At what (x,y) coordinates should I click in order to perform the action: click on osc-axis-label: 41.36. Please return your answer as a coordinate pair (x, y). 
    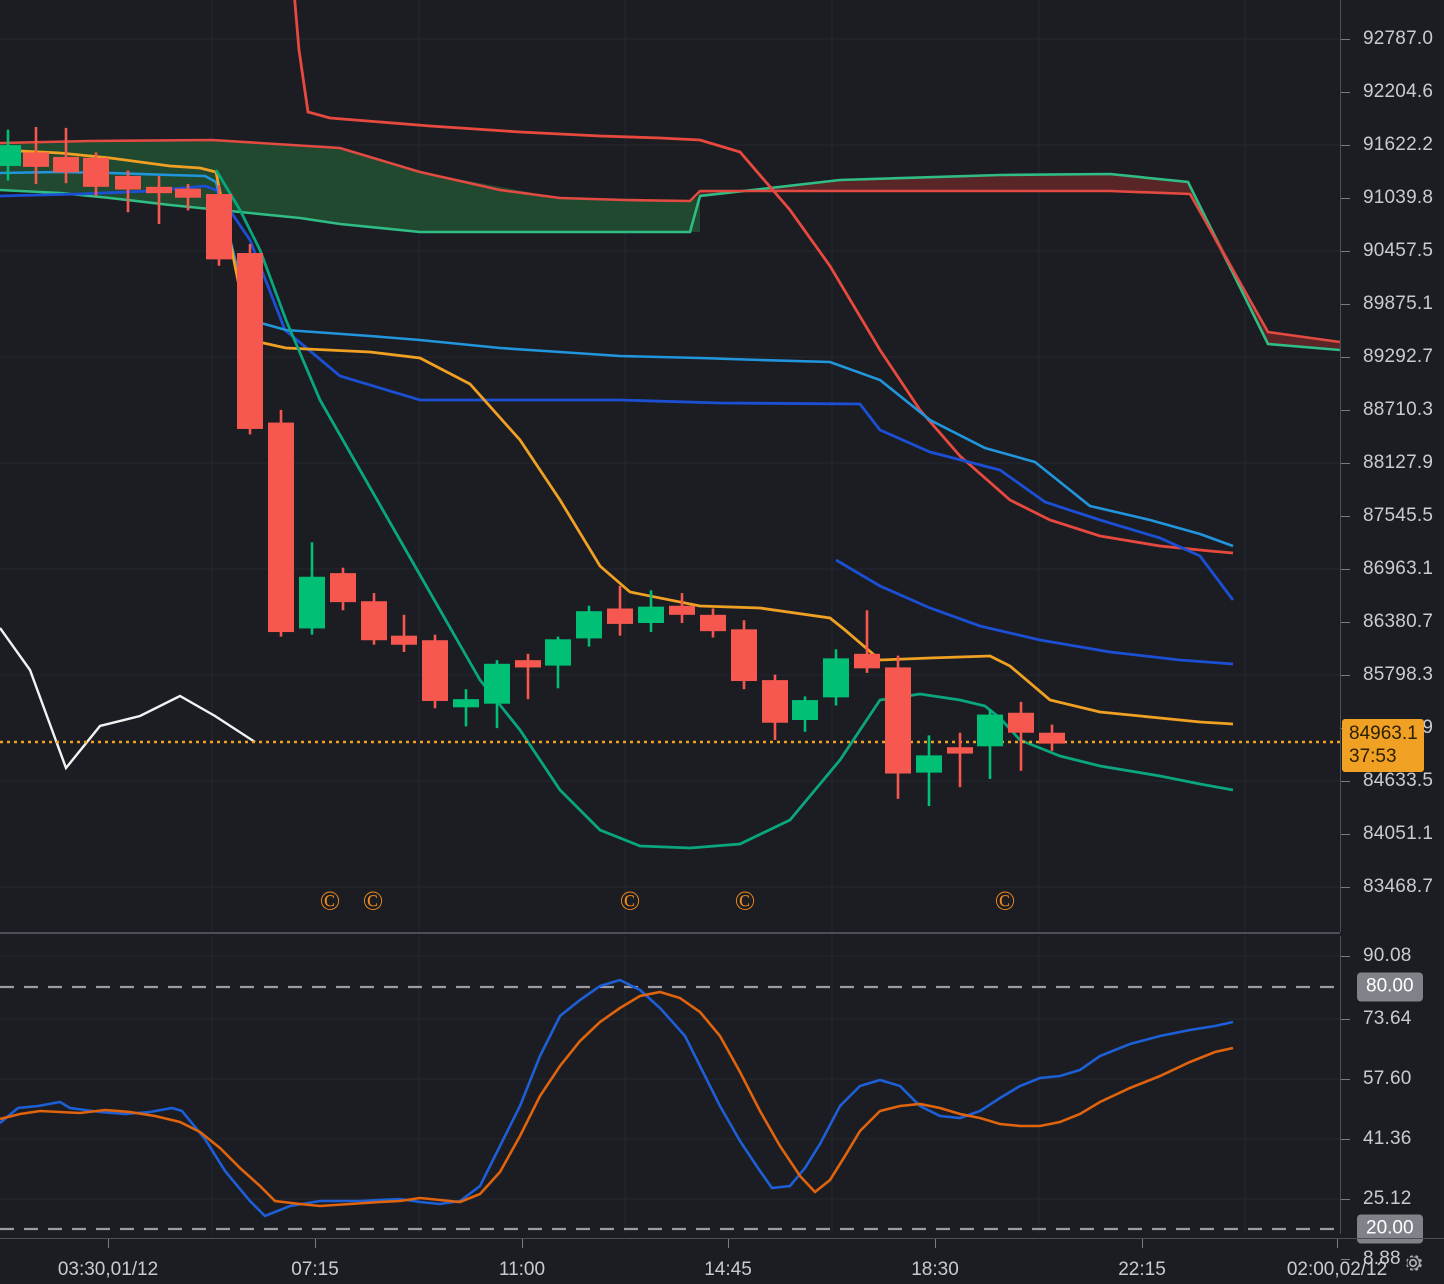
    Looking at the image, I should click on (1387, 1138).